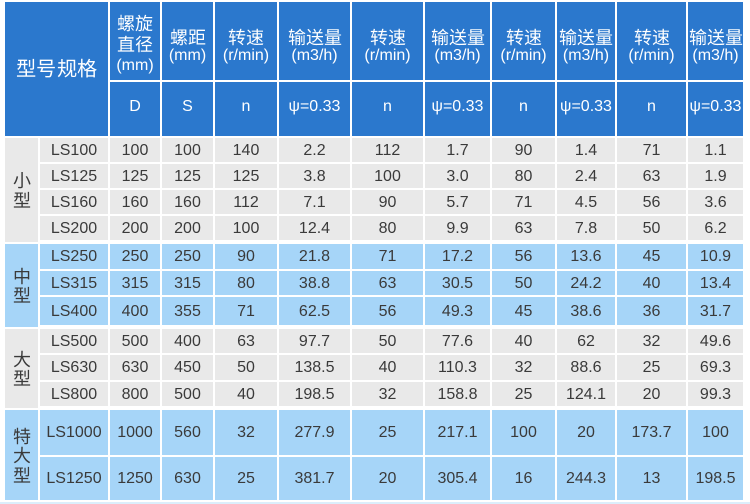  I want to click on model-name: LS315, so click(74, 283).